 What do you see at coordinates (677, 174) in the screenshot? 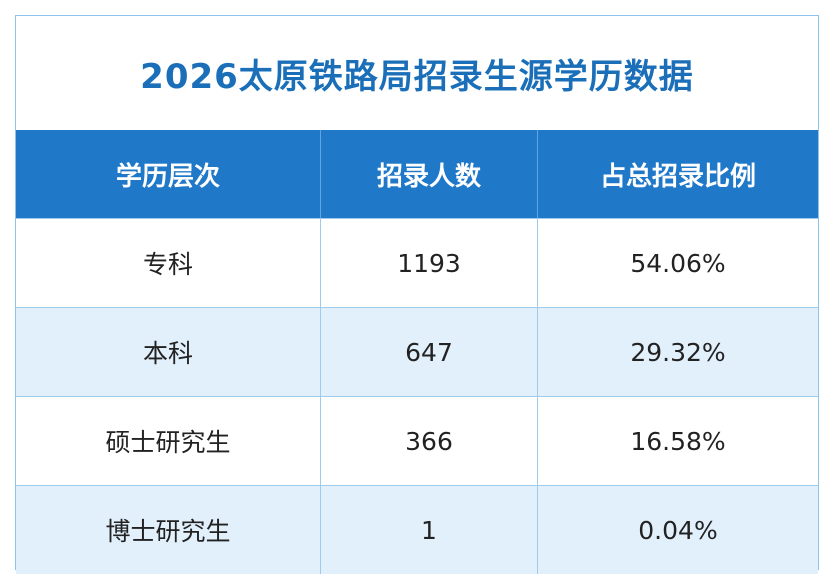
I see `header-cell: 占总招录比例` at bounding box center [677, 174].